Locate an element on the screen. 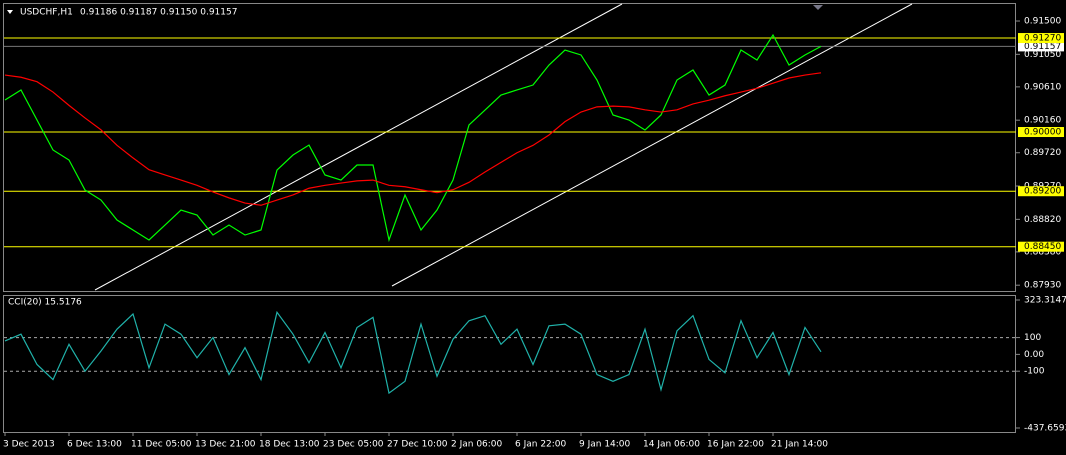 Image resolution: width=1066 pixels, height=455 pixels. x-tick-label: 13 Dec 21:00 is located at coordinates (225, 445).